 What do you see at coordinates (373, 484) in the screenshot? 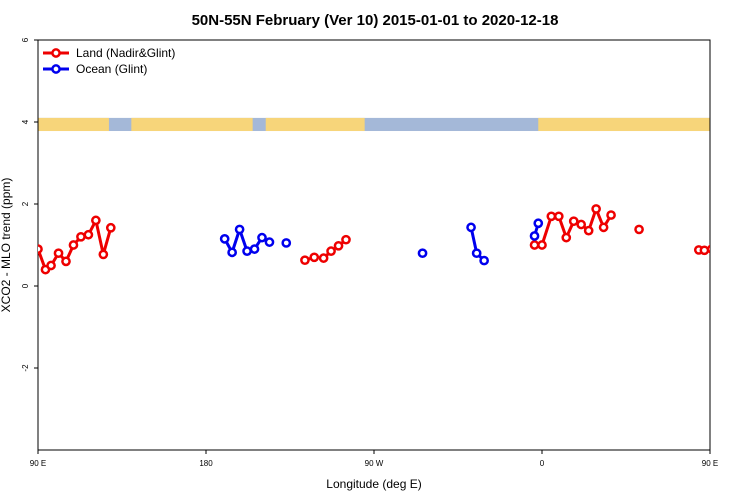
I see `x-axis-label: Longitude (deg E)` at bounding box center [373, 484].